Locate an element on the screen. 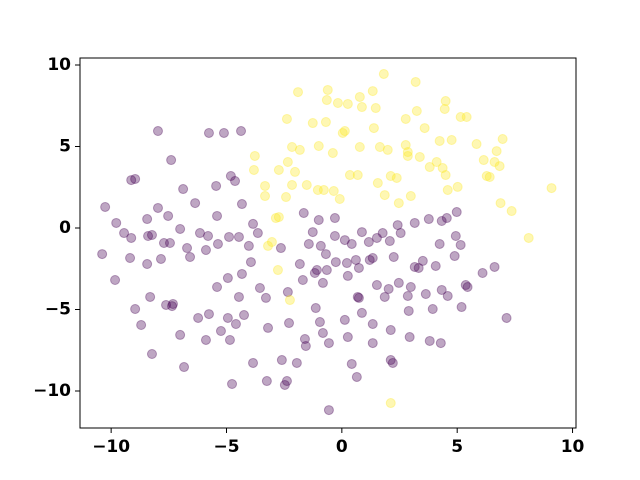 This screenshot has width=640, height=480. x-tick-label: −10 is located at coordinates (111, 447).